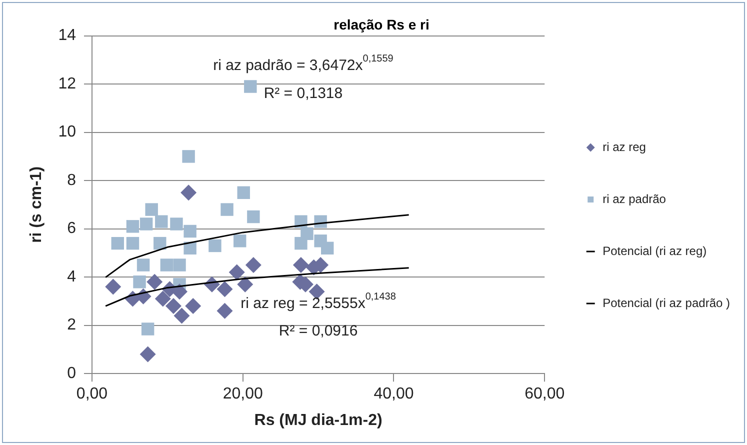  What do you see at coordinates (242, 394) in the screenshot?
I see `x-tick-label: 20,00` at bounding box center [242, 394].